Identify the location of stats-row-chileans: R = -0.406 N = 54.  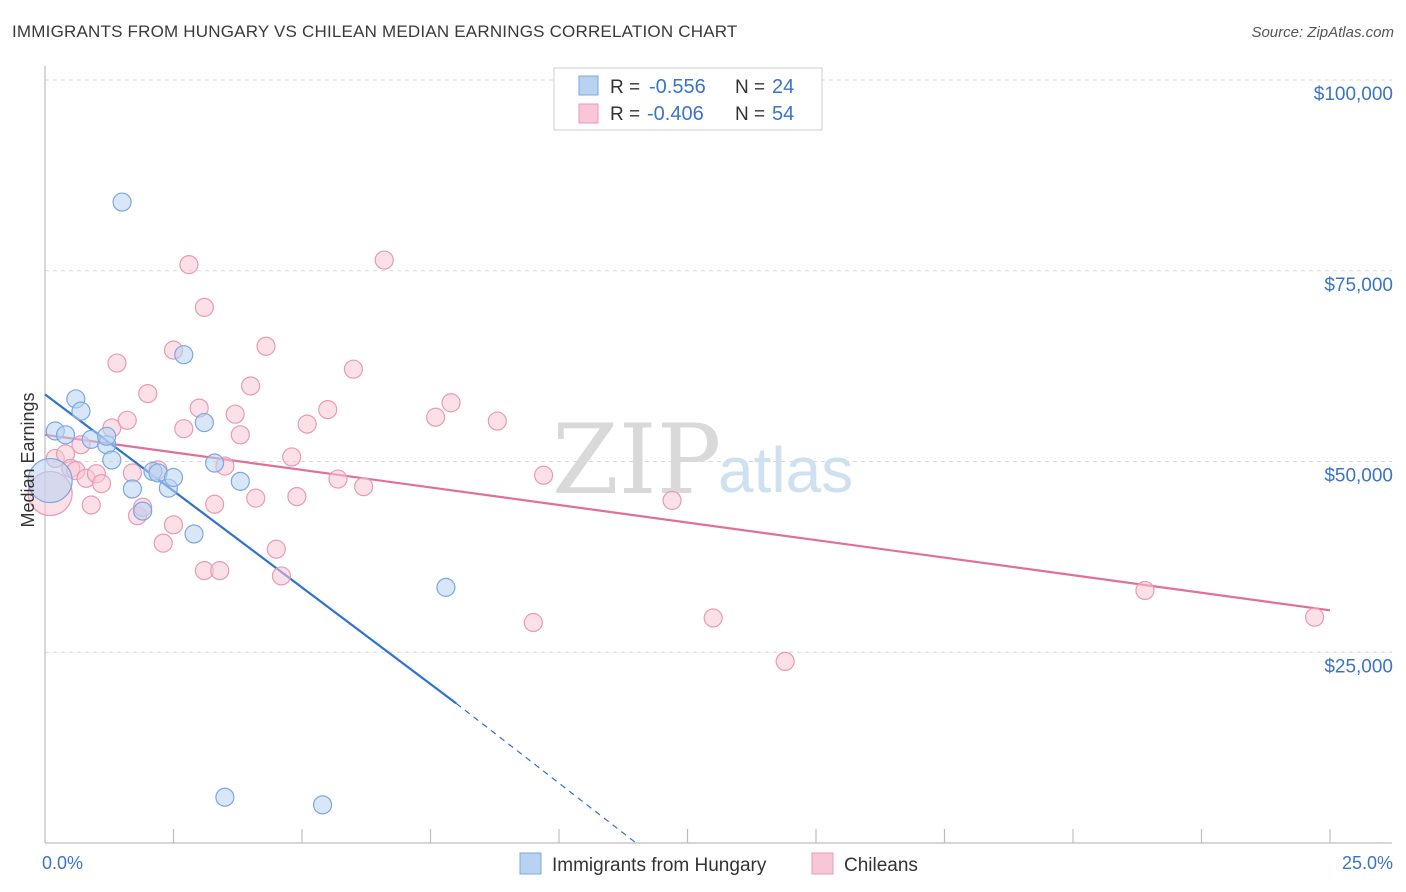
(686, 114).